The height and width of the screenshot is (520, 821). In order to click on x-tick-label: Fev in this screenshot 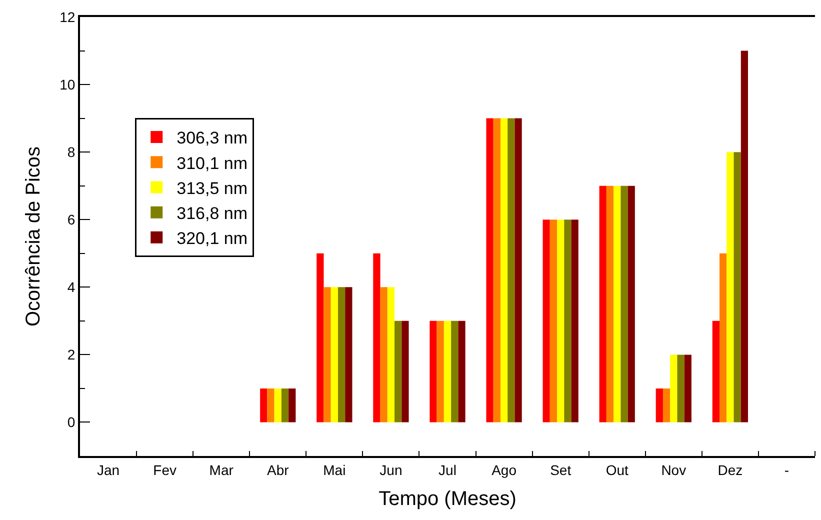, I will do `click(164, 470)`.